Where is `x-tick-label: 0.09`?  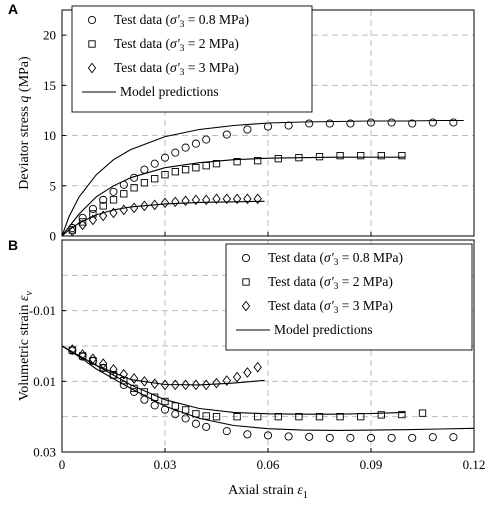
x-tick-label: 0.09 is located at coordinates (371, 464).